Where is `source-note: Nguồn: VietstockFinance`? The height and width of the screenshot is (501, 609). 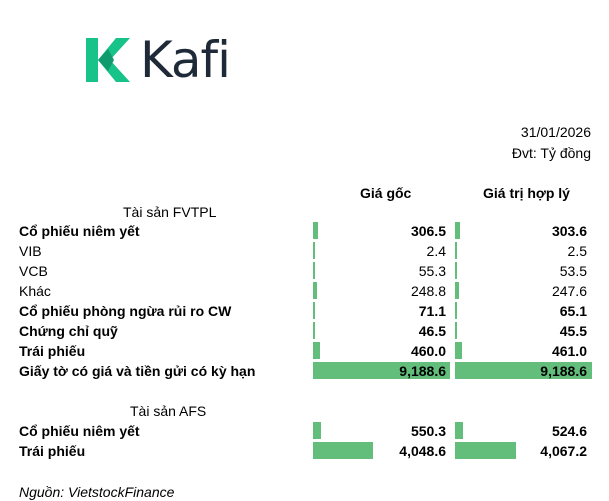 source-note: Nguồn: VietstockFinance is located at coordinates (97, 492).